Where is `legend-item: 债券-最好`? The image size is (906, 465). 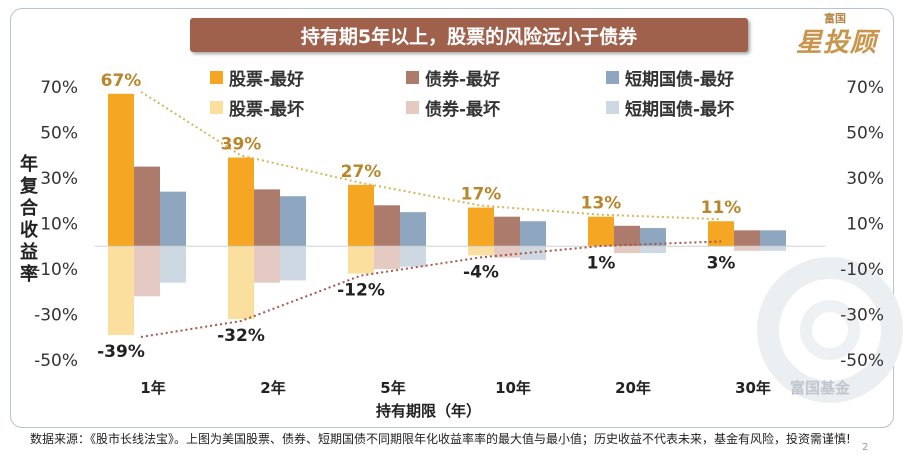
legend-item: 债券-最好 is located at coordinates (453, 77).